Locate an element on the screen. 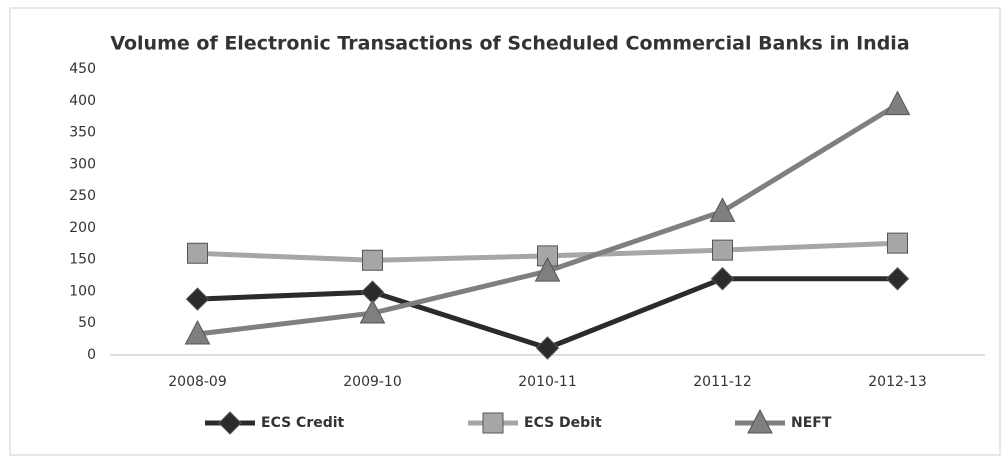 The height and width of the screenshot is (457, 1002). y-tick-label: 100 is located at coordinates (82, 291).